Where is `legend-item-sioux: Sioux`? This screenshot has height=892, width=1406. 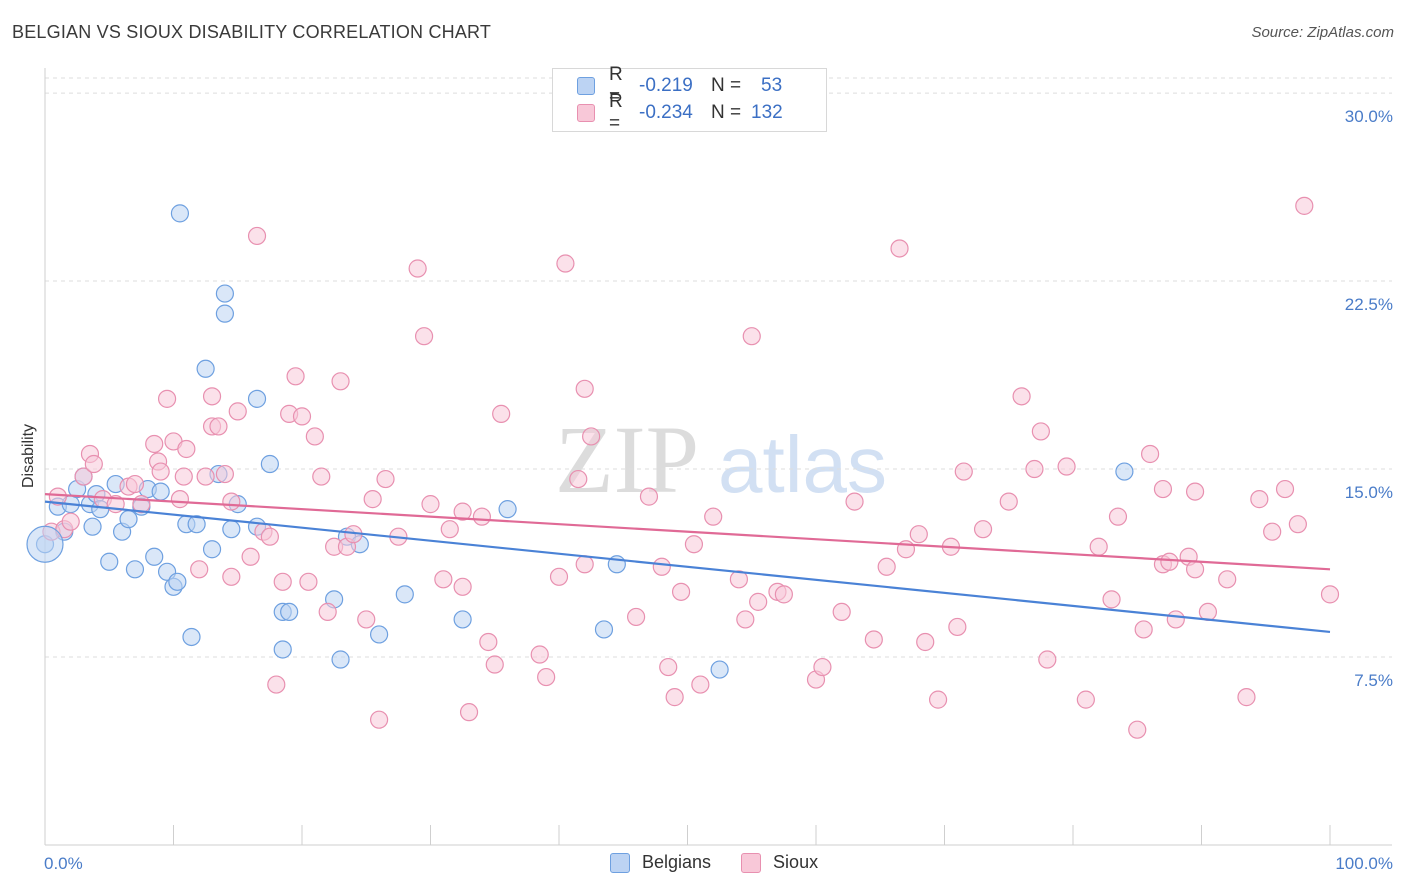 legend-item-sioux: Sioux is located at coordinates (779, 862).